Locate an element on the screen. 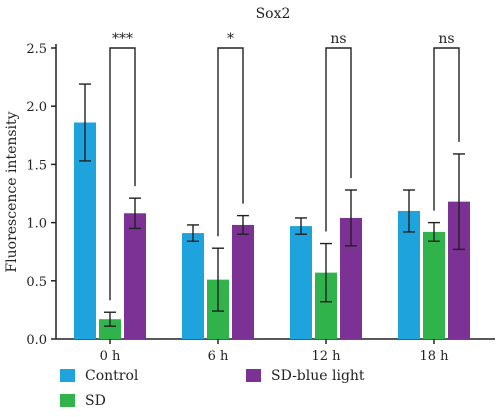 The width and height of the screenshot is (500, 417). y-tick-label: 1.5 is located at coordinates (36, 165).